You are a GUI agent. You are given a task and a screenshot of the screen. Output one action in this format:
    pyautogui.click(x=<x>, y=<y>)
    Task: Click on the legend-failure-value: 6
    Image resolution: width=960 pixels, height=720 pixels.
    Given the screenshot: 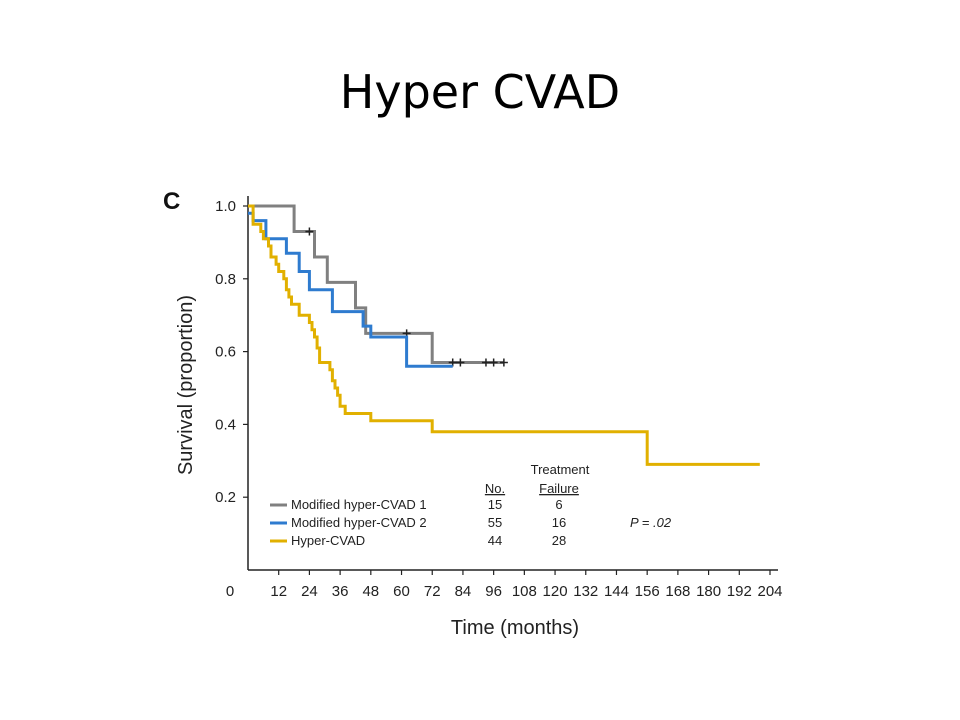 What is the action you would take?
    pyautogui.click(x=558, y=504)
    